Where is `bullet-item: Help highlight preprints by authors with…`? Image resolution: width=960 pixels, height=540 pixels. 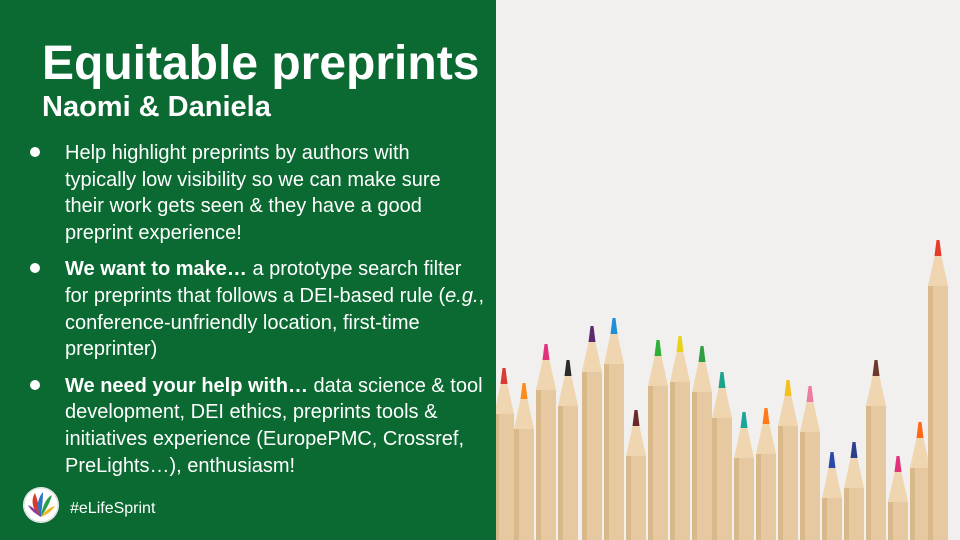 bullet-item: Help highlight preprints by authors with… is located at coordinates (257, 193).